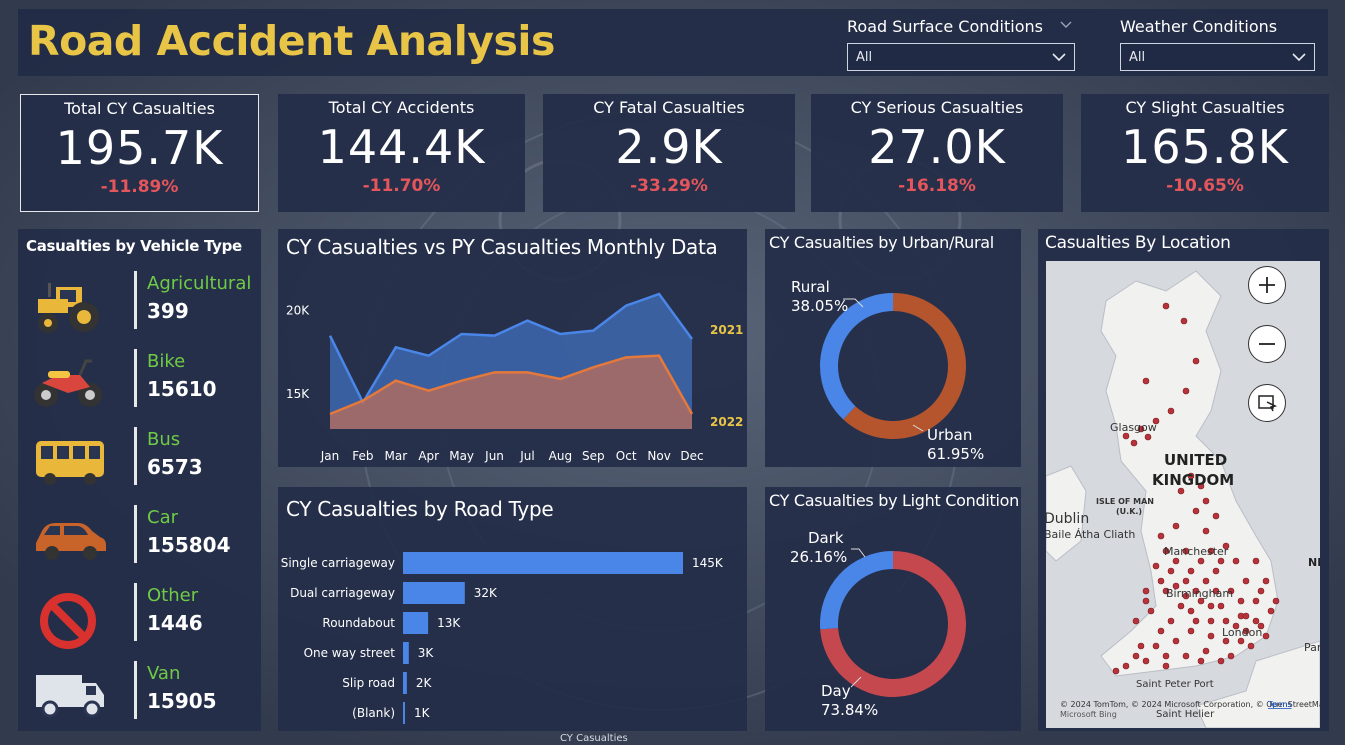  Describe the element at coordinates (826, 538) in the screenshot. I see `donut-label-dark: Dark` at that location.